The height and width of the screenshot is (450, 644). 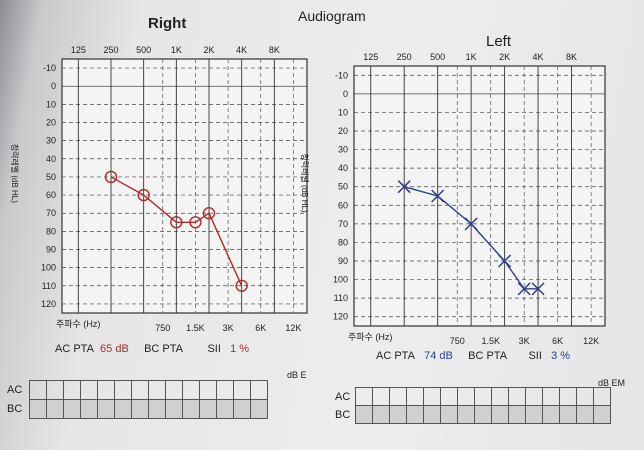 What do you see at coordinates (343, 112) in the screenshot?
I see `left-y-tick-label: 10` at bounding box center [343, 112].